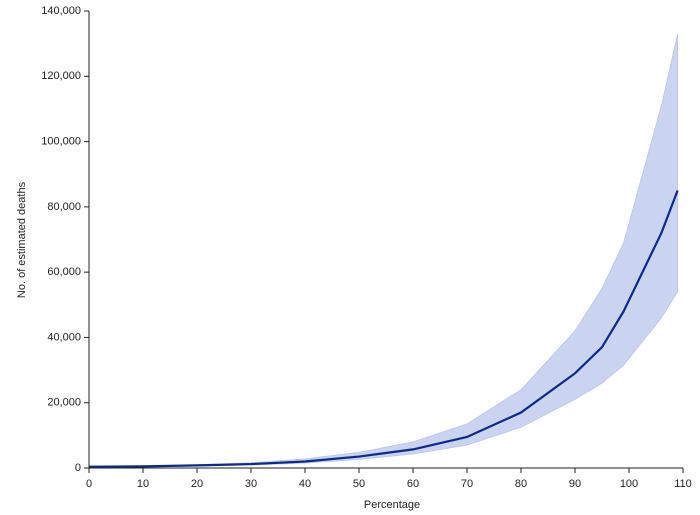  I want to click on y-tick-label: 120,000, so click(61, 76).